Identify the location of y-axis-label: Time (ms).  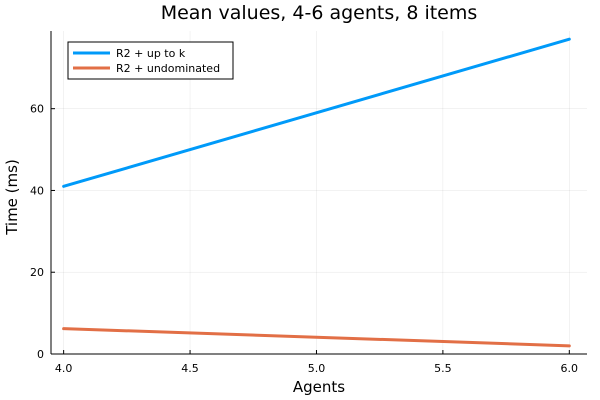
(12, 197).